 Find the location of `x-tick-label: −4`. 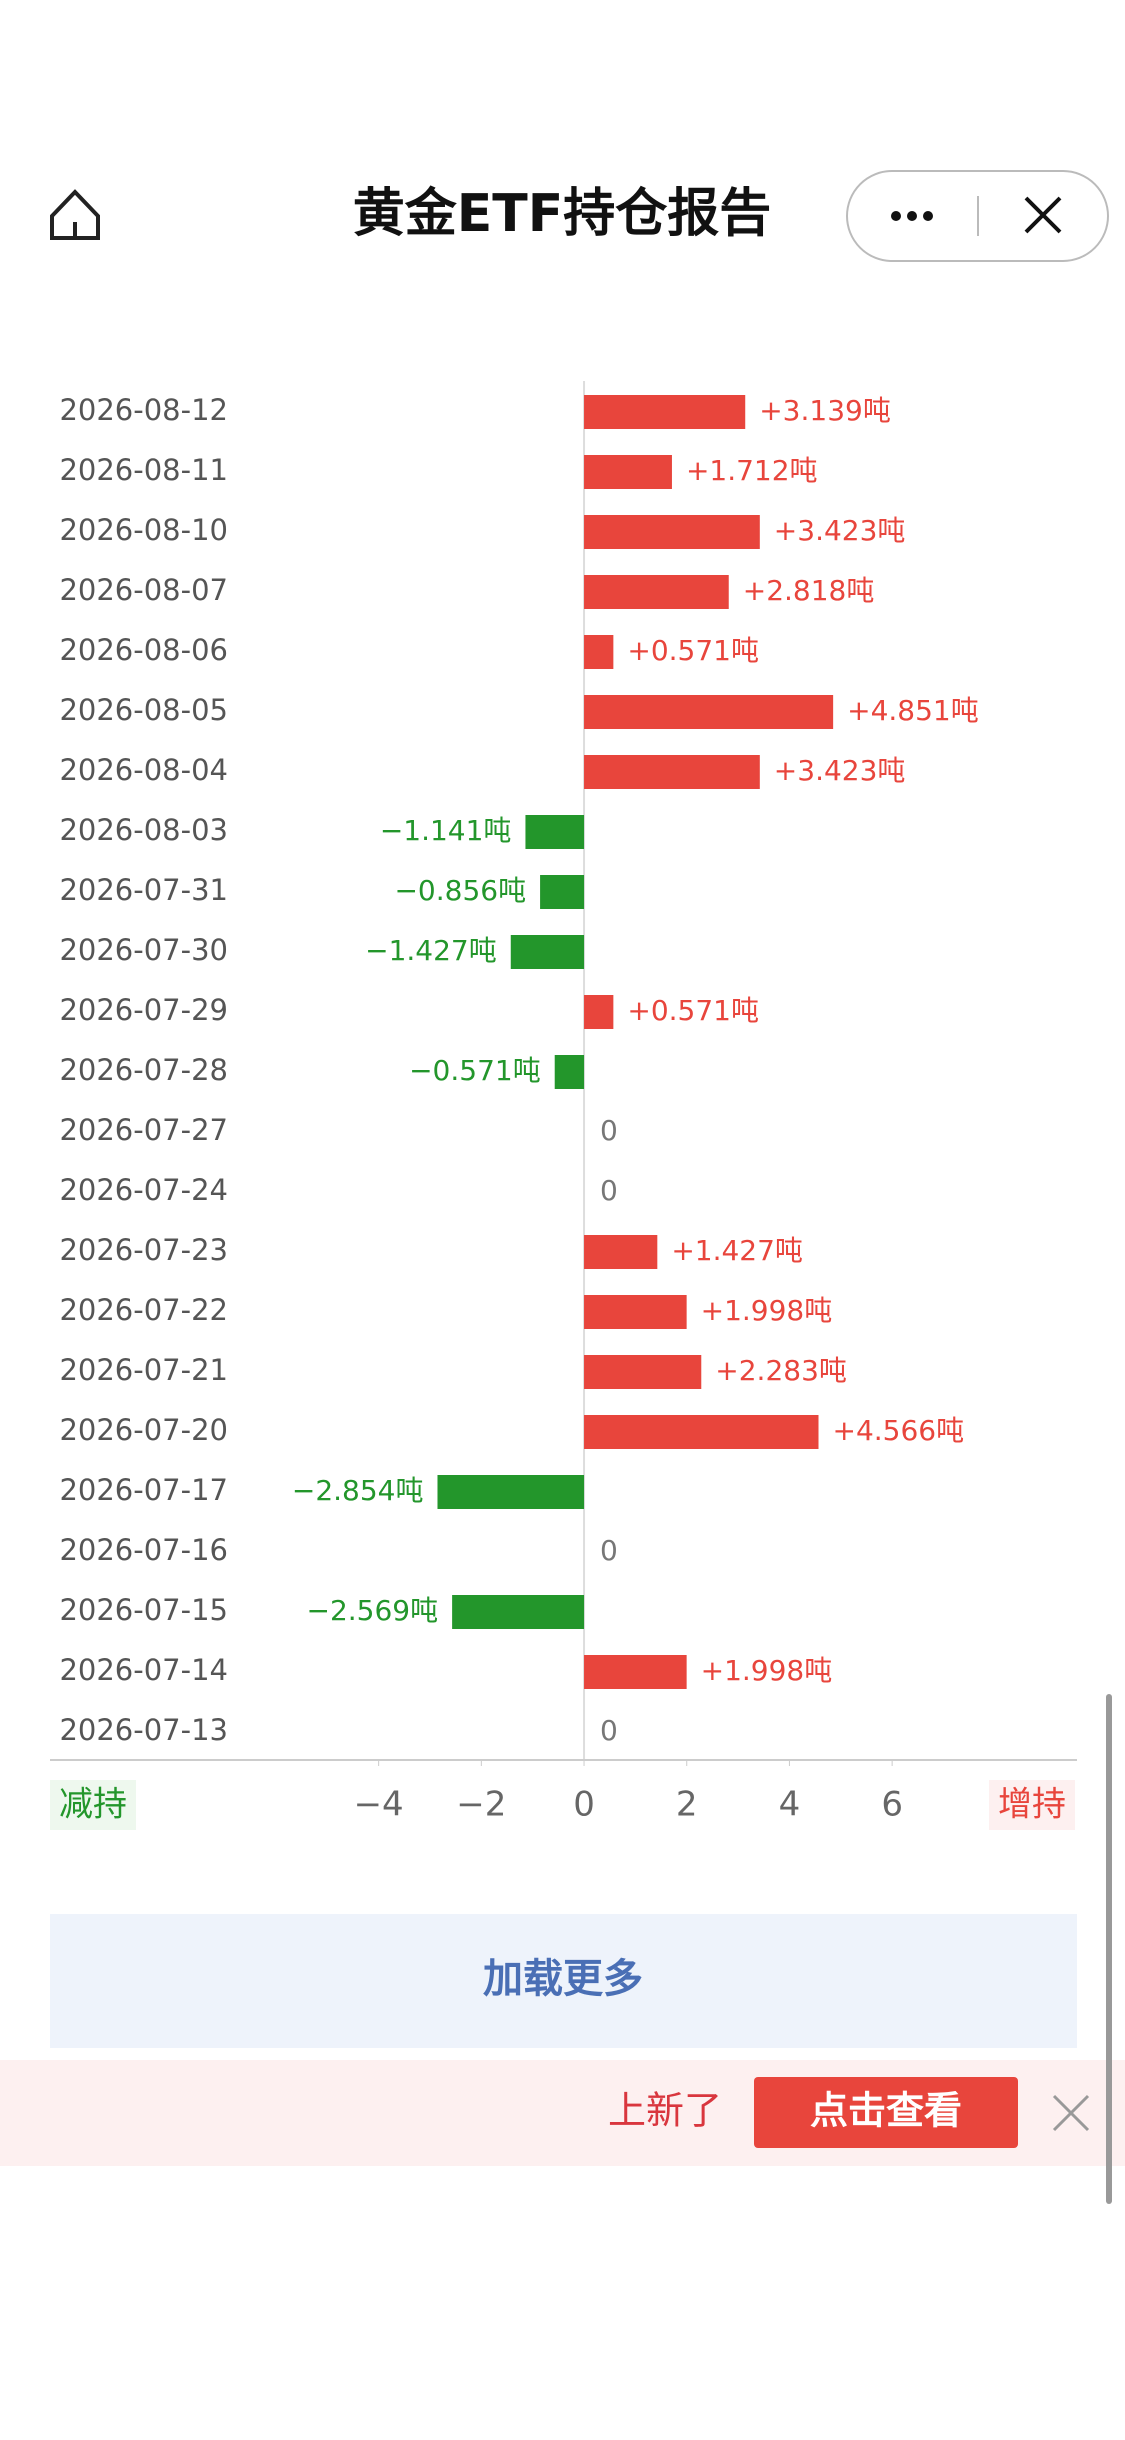

x-tick-label: −4 is located at coordinates (379, 1805).